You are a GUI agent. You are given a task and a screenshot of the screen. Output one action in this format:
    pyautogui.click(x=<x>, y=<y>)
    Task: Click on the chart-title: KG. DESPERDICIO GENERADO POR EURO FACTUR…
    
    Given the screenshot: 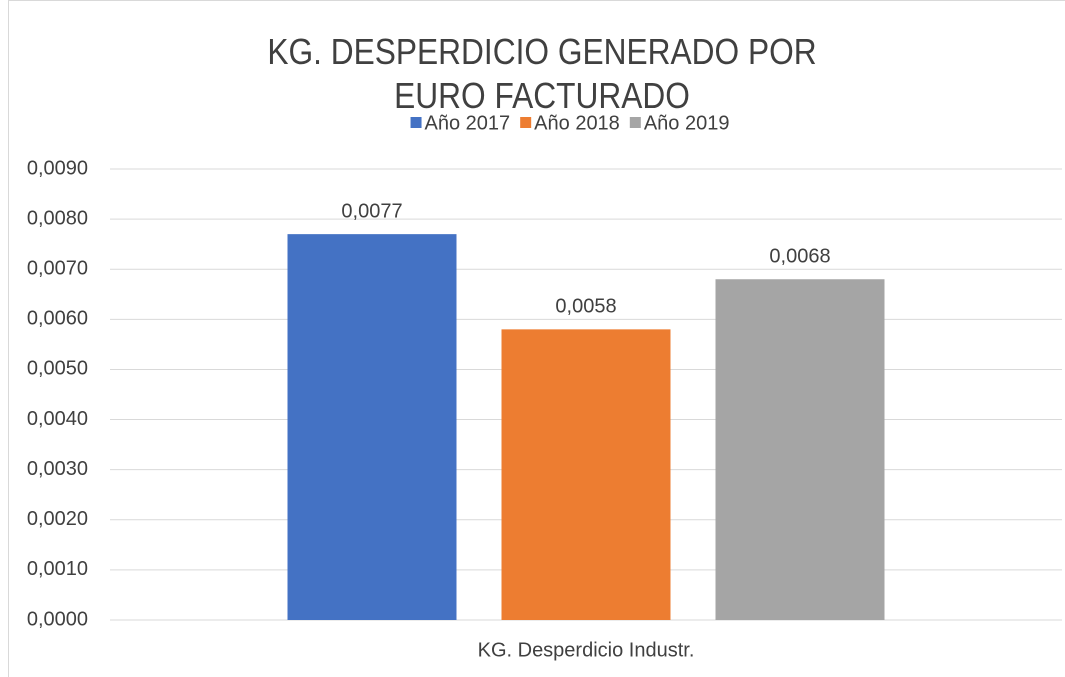 What is the action you would take?
    pyautogui.click(x=542, y=73)
    